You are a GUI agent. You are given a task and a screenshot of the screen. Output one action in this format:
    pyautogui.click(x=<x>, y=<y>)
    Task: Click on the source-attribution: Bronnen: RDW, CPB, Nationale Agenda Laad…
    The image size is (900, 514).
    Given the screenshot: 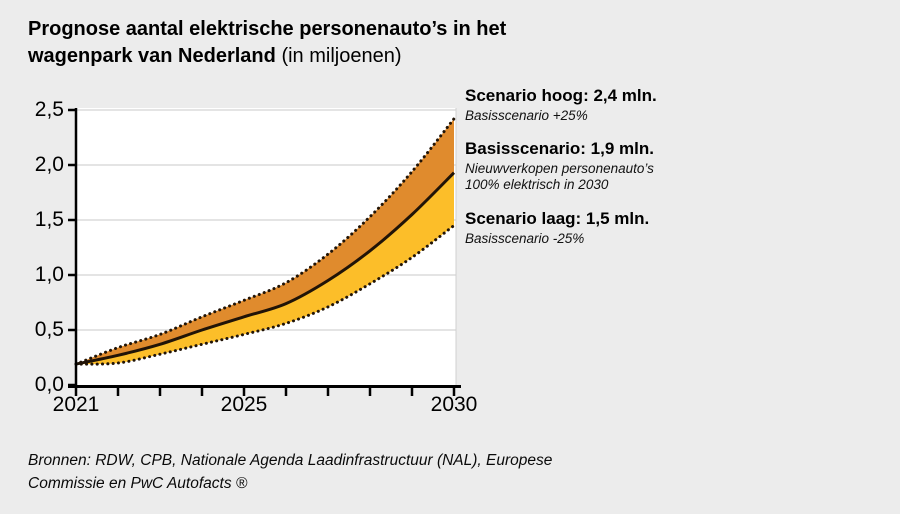 What is the action you would take?
    pyautogui.click(x=290, y=472)
    